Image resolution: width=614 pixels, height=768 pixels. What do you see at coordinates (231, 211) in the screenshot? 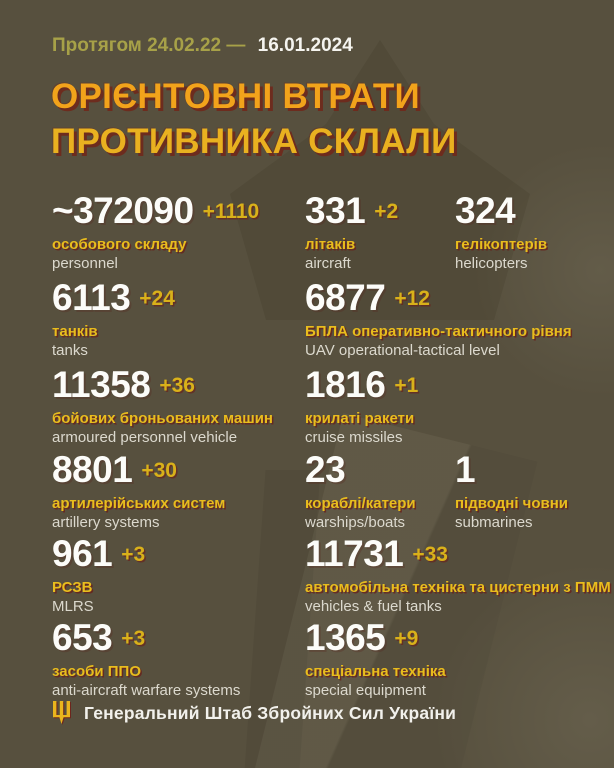
I see `stat-delta: +1110` at bounding box center [231, 211].